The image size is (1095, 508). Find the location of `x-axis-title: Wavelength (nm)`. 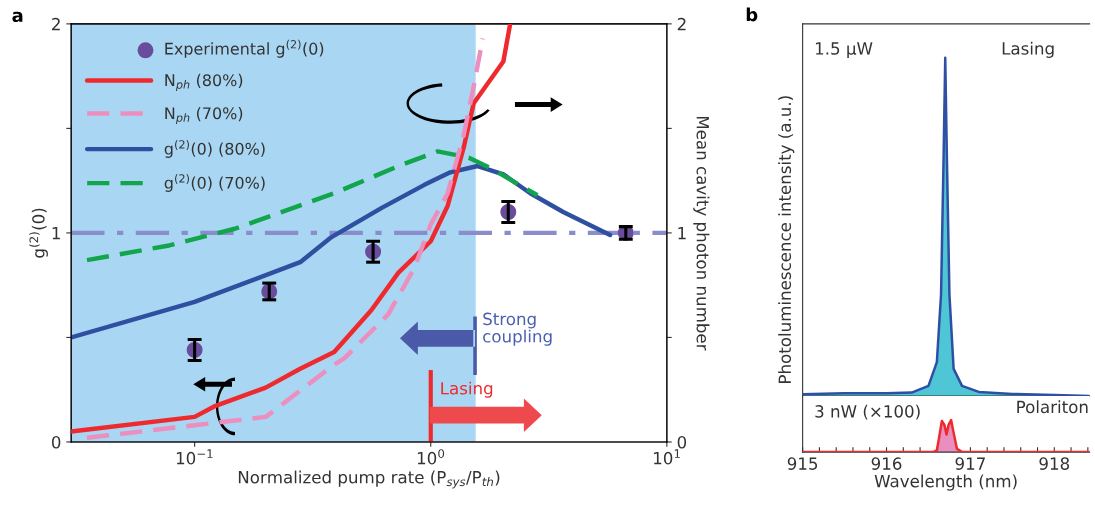

x-axis-title: Wavelength (nm) is located at coordinates (945, 482).